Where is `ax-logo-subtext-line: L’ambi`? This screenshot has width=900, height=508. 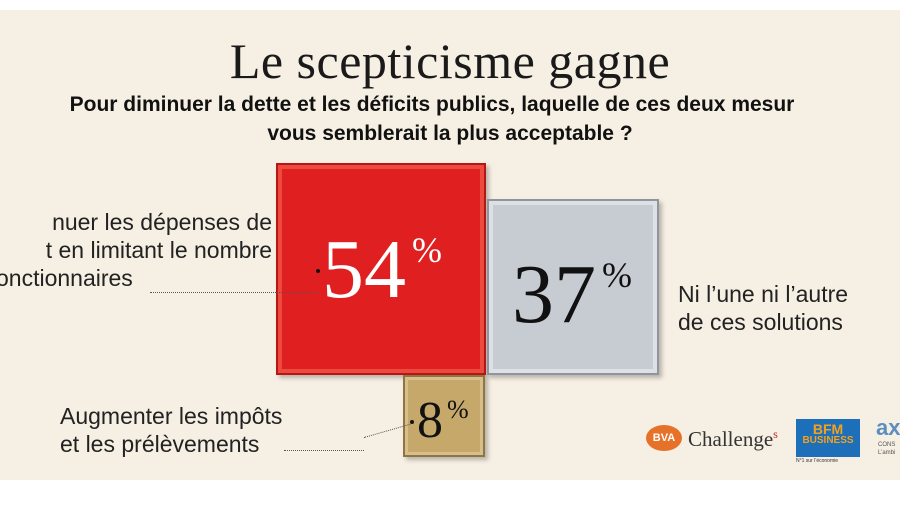
ax-logo-subtext-line: L’ambi is located at coordinates (887, 453).